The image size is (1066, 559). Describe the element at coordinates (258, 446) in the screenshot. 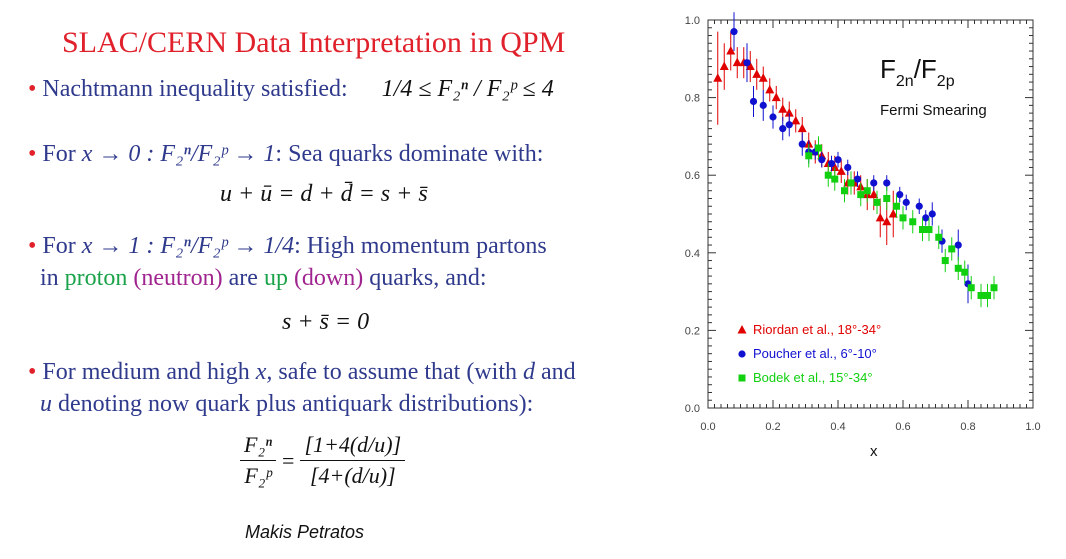

I see `lhs-numerator: F₂ⁿ` at that location.